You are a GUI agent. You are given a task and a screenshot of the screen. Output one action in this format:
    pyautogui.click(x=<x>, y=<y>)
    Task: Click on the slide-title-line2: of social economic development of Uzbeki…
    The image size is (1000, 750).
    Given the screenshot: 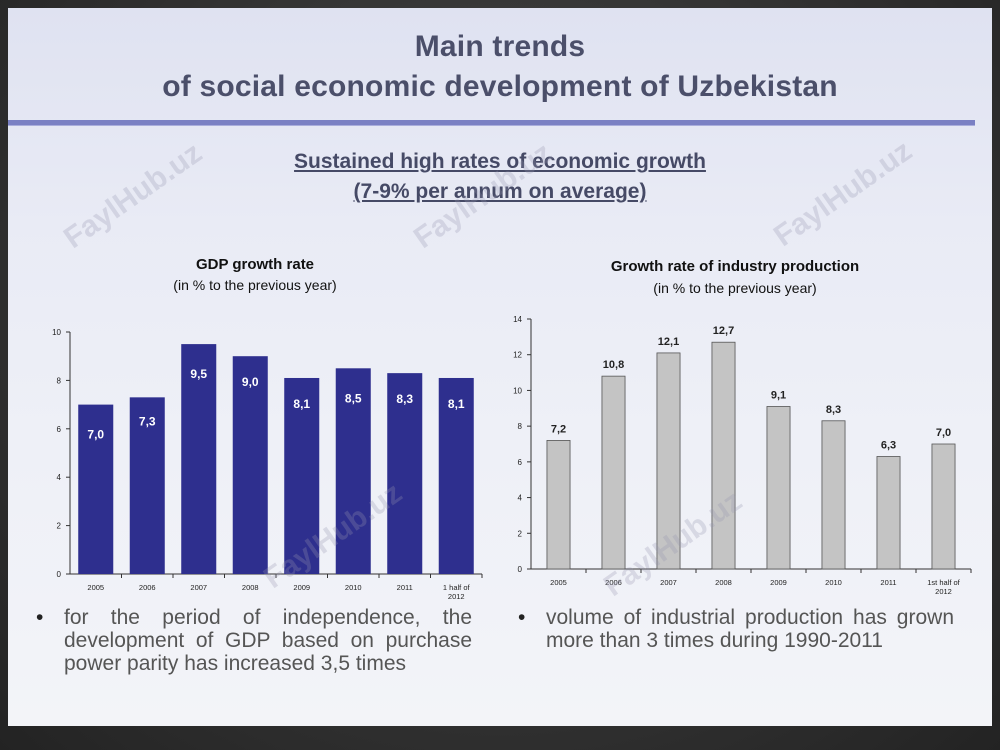 What is the action you would take?
    pyautogui.click(x=500, y=86)
    